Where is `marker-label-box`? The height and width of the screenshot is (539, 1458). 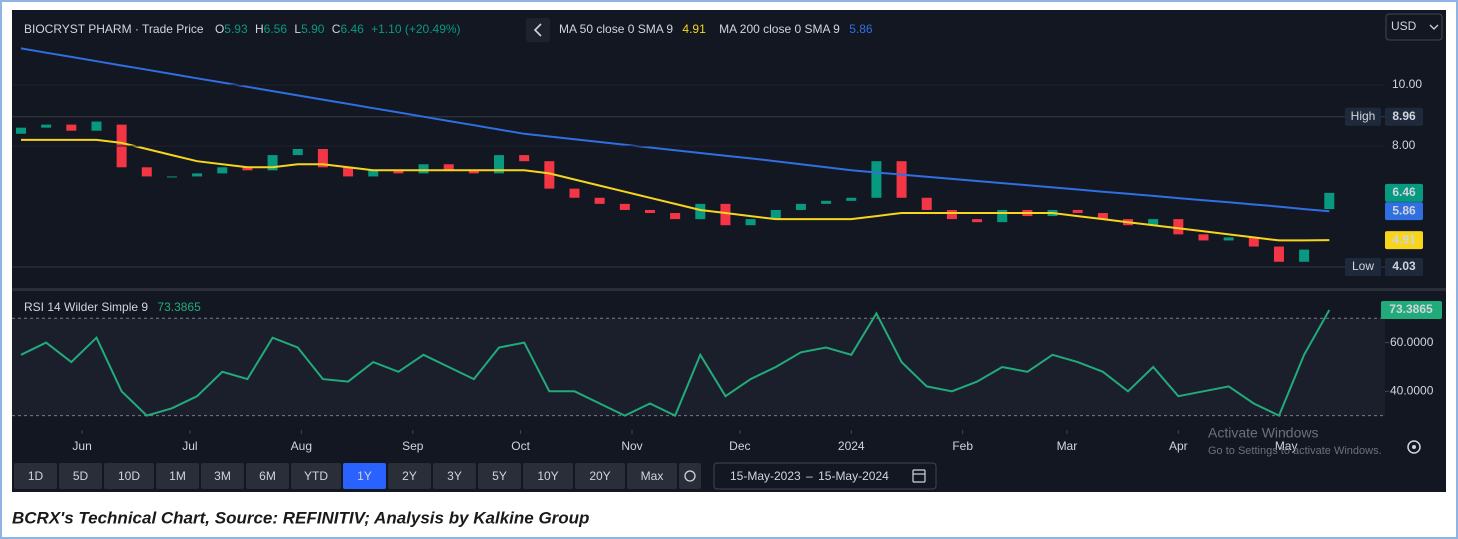
marker-label-box is located at coordinates (1363, 116).